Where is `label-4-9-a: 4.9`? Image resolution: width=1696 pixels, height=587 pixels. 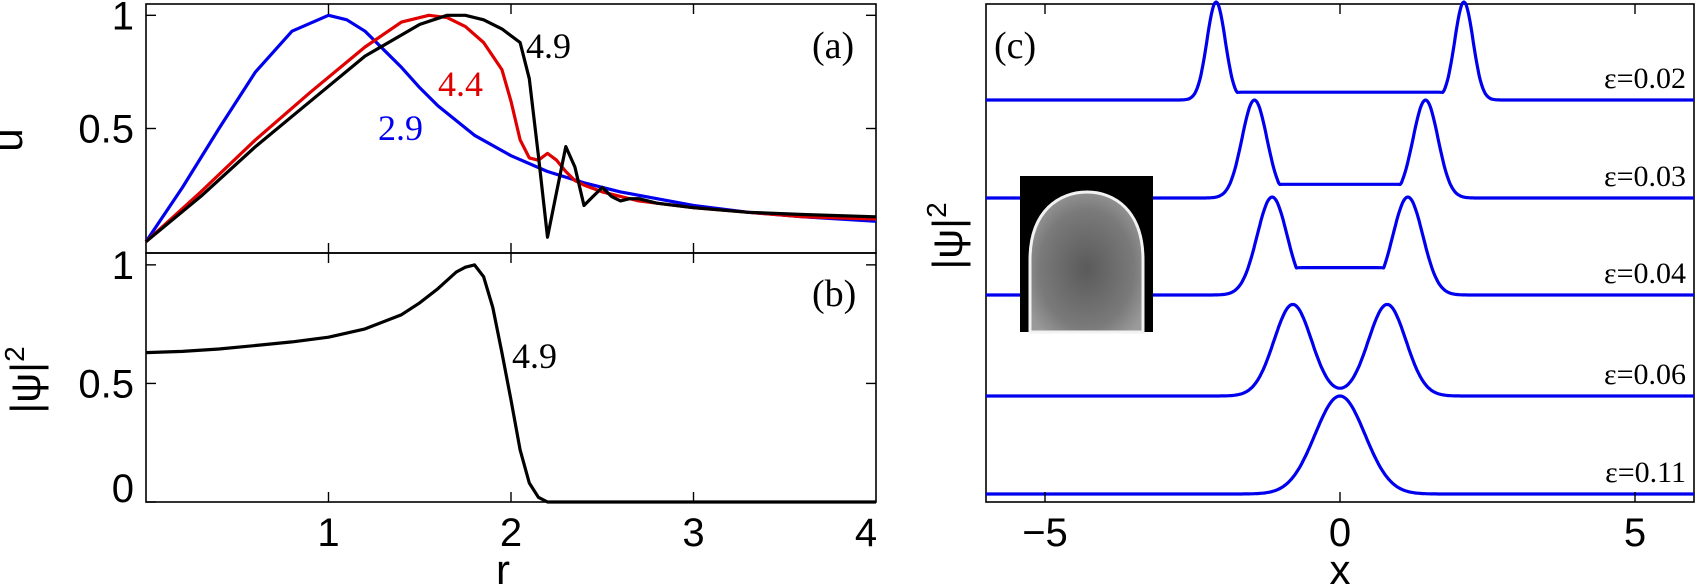
label-4-9-a: 4.9 is located at coordinates (548, 46).